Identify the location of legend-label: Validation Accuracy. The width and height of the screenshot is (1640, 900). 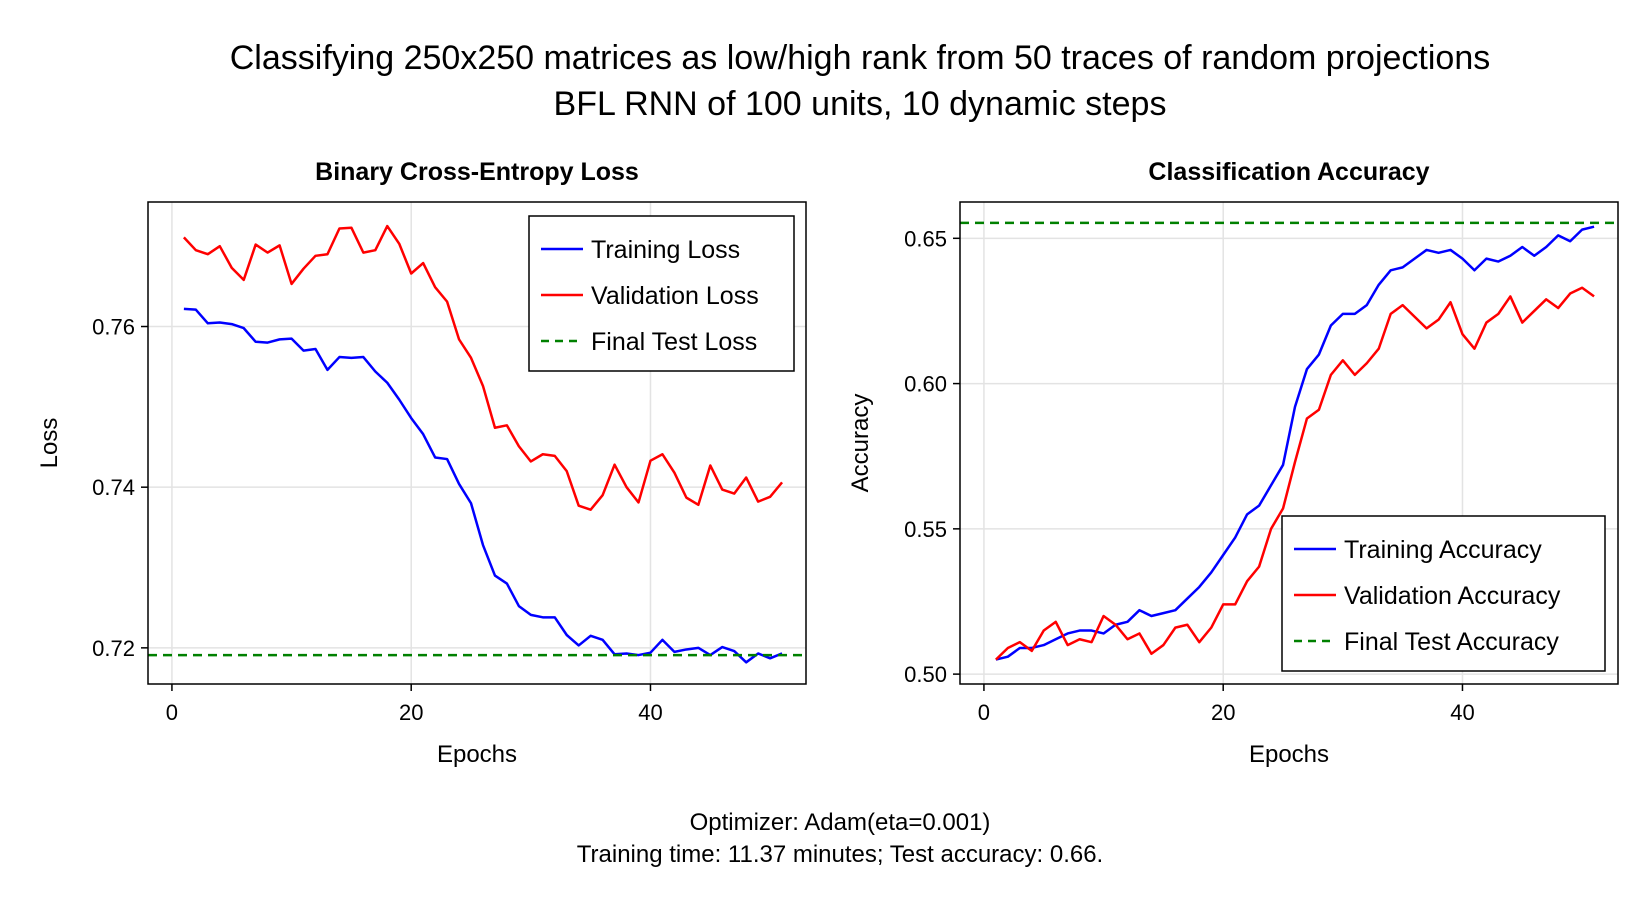
(1452, 596).